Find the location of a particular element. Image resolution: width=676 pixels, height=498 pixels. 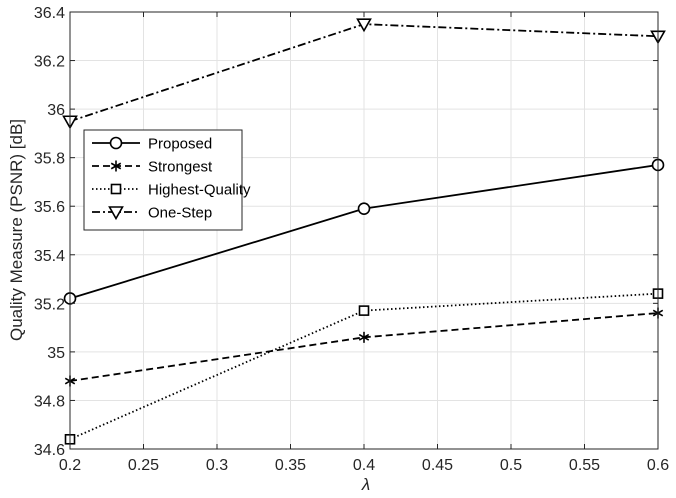

y-tick-label: 36.2 is located at coordinates (49, 62).